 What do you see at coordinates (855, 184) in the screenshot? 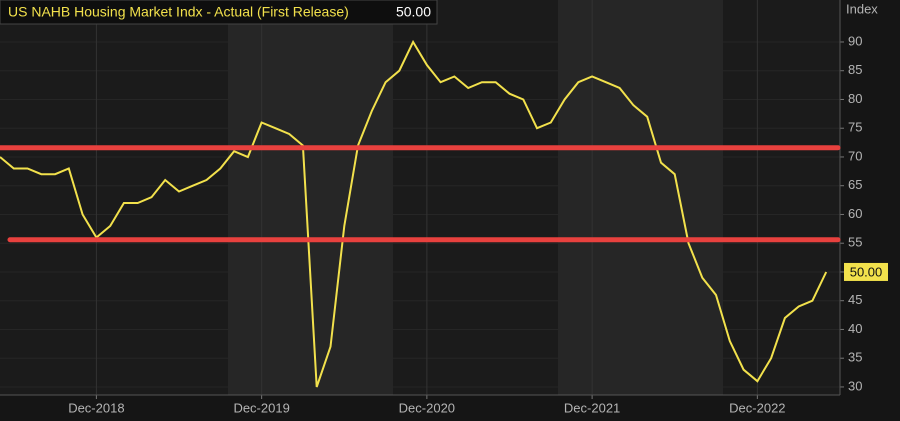
I see `y-tick-label: 65` at bounding box center [855, 184].